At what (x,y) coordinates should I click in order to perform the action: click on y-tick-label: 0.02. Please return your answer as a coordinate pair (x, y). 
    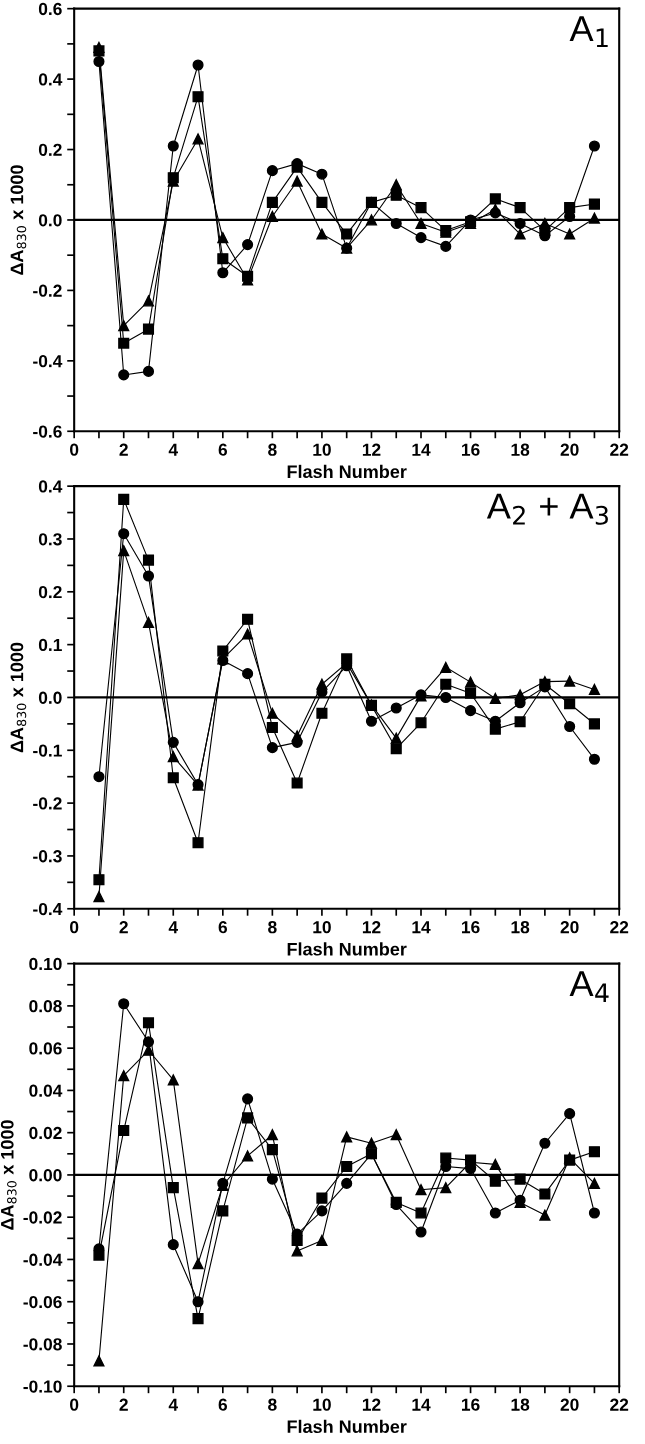
    Looking at the image, I should click on (45, 1133).